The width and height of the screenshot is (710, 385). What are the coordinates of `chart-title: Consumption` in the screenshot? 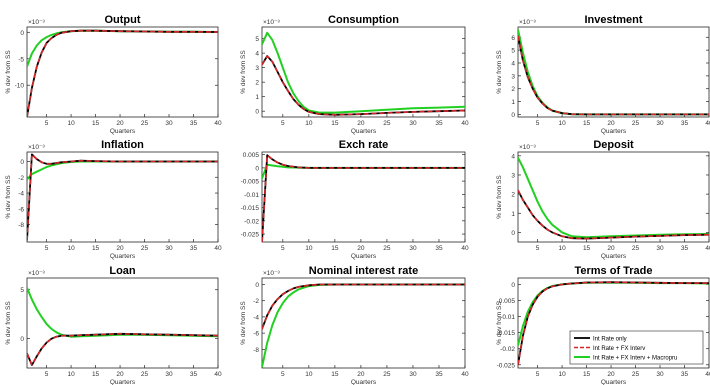 It's located at (363, 20).